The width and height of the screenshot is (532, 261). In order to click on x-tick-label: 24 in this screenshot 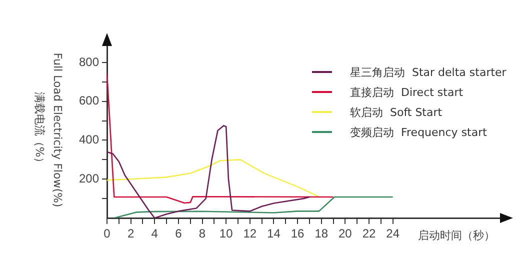, I will do `click(393, 233)`.